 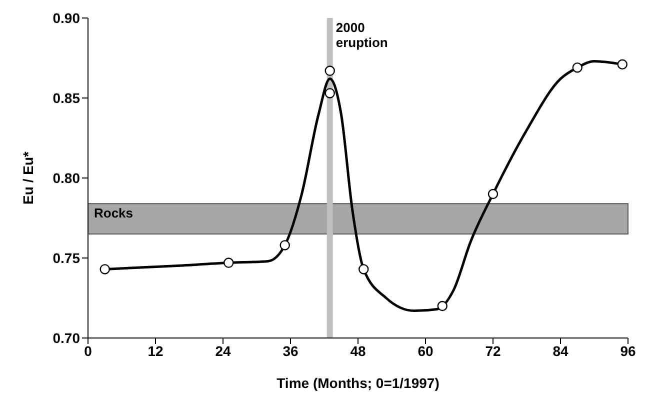 What do you see at coordinates (560, 350) in the screenshot?
I see `x-tick-label: 84` at bounding box center [560, 350].